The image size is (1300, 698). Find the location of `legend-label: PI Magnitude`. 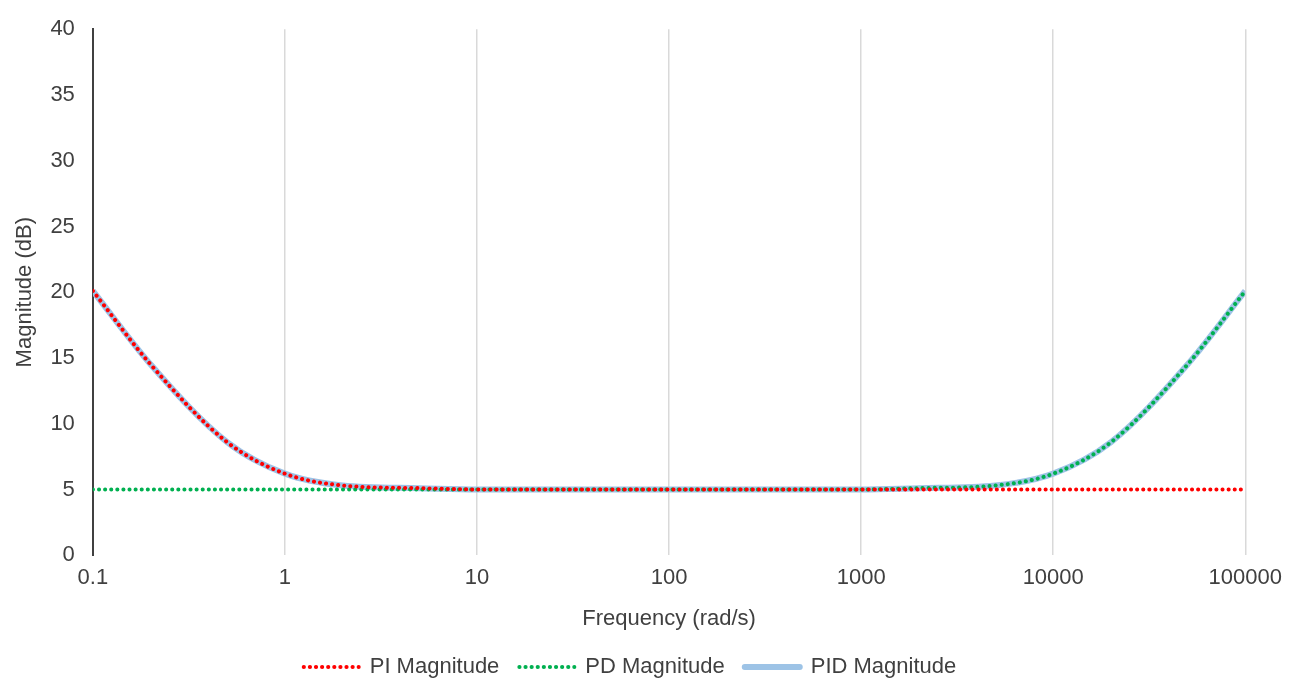

legend-label: PI Magnitude is located at coordinates (434, 666).